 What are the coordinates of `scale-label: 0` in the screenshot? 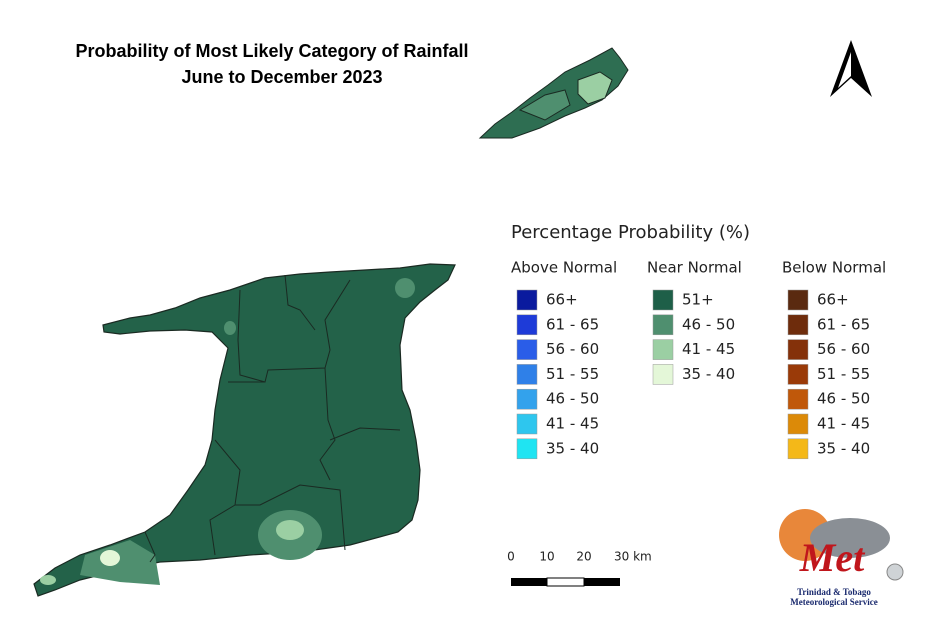 It's located at (511, 557).